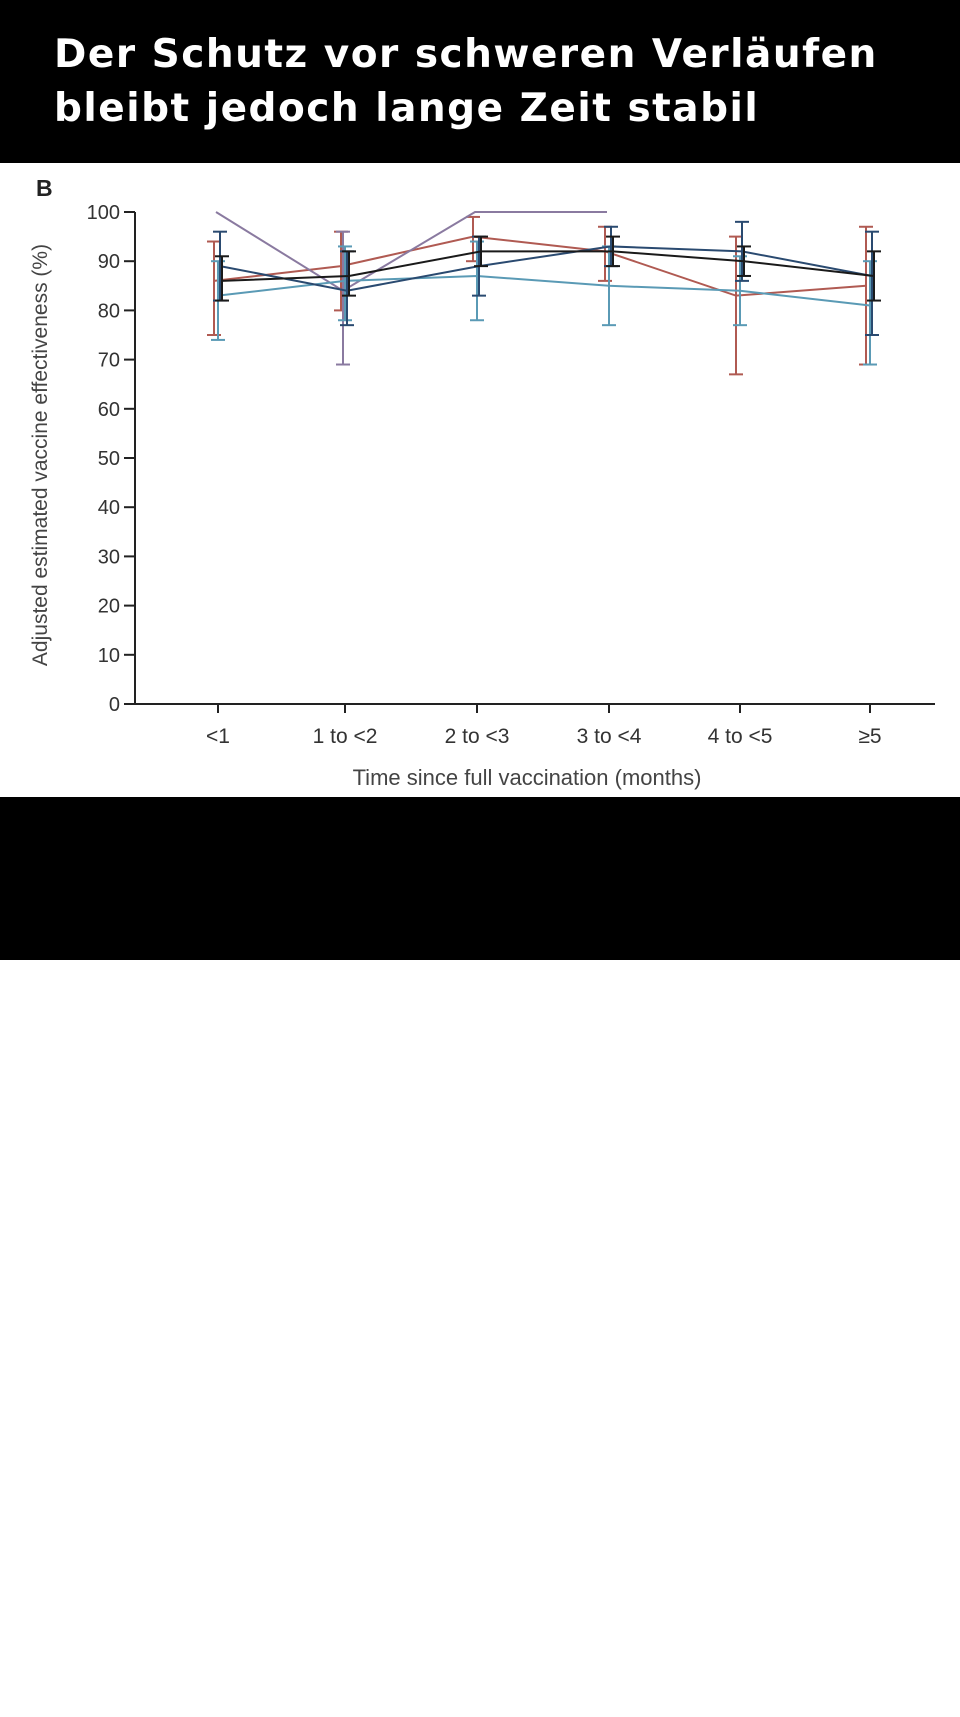 The height and width of the screenshot is (1717, 960). I want to click on y-tick-label: 100, so click(103, 213).